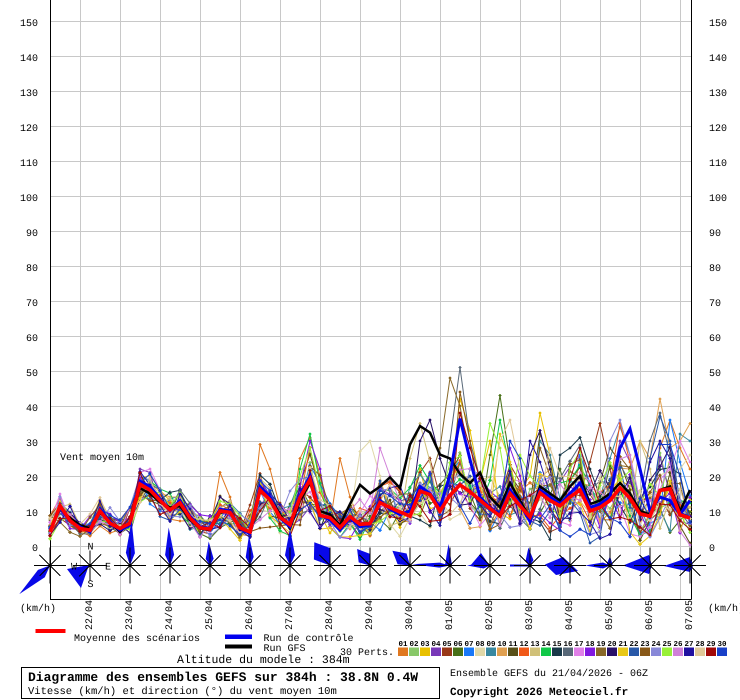 This screenshot has width=740, height=700. What do you see at coordinates (610, 615) in the screenshot?
I see `svg-text: 05/05` at bounding box center [610, 615].